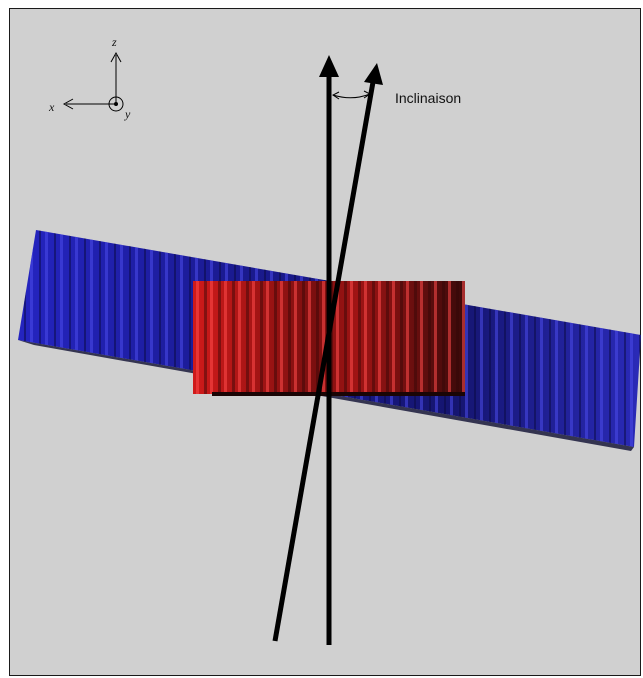 This screenshot has width=643, height=678. What do you see at coordinates (428, 98) in the screenshot?
I see `inclination-label: Inclinaison` at bounding box center [428, 98].